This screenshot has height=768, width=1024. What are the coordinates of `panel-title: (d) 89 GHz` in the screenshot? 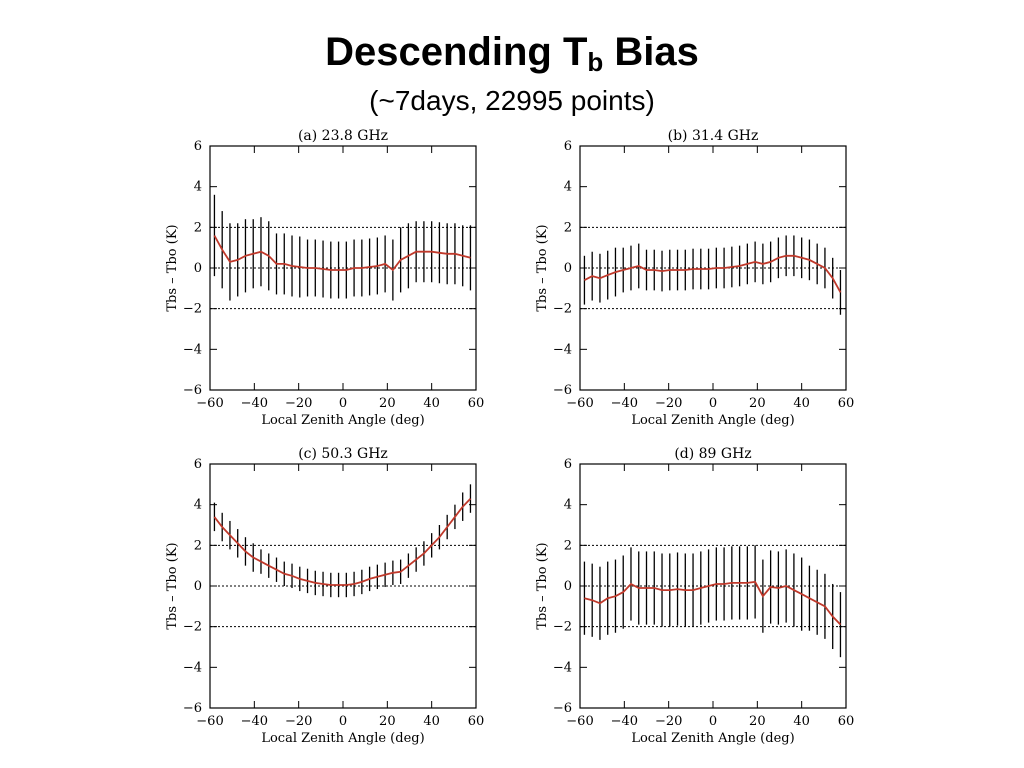 It's located at (712, 454).